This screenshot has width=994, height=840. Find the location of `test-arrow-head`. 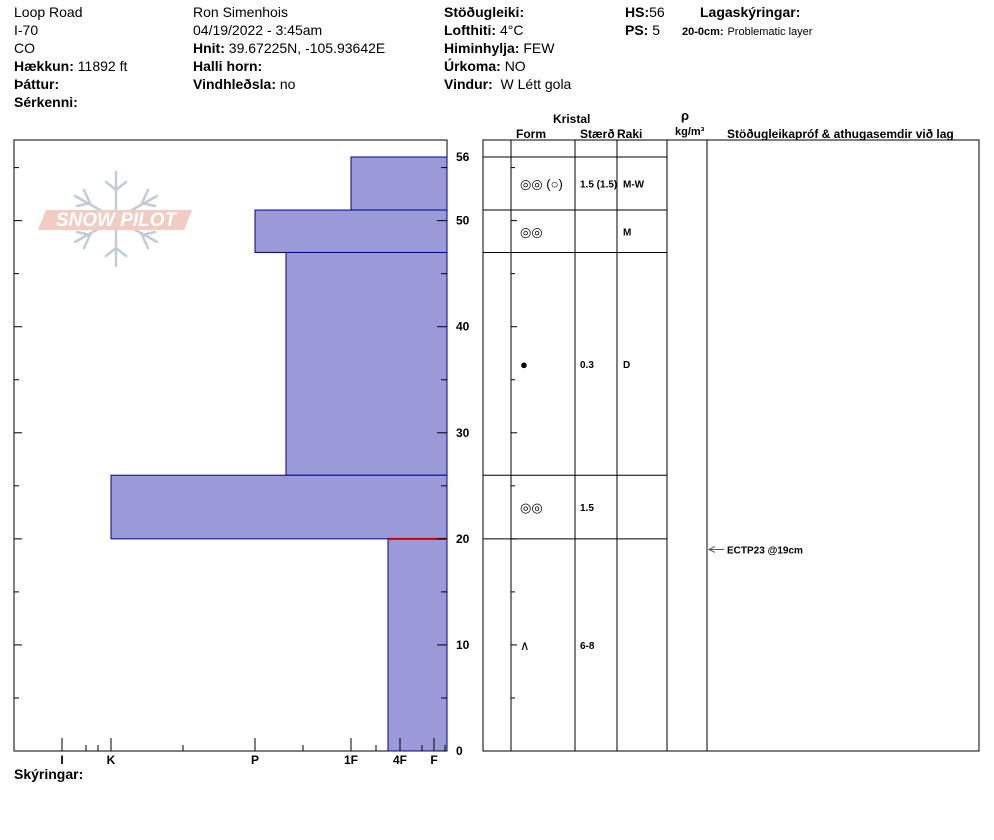

test-arrow-head is located at coordinates (711, 549).